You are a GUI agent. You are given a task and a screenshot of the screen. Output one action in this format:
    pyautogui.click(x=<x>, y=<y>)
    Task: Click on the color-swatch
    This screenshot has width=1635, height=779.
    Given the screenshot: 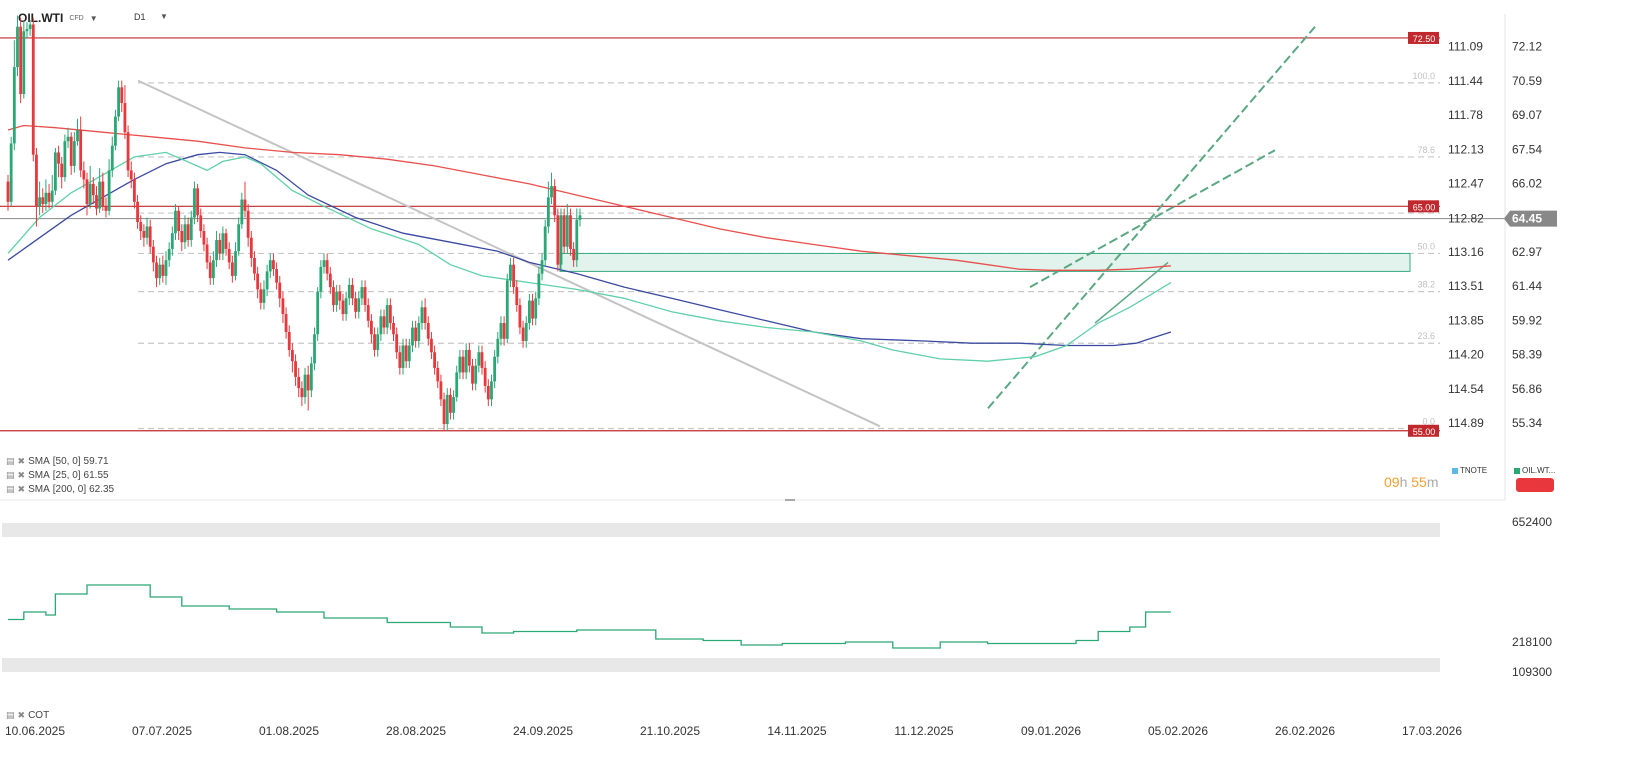 What is the action you would take?
    pyautogui.click(x=1455, y=470)
    